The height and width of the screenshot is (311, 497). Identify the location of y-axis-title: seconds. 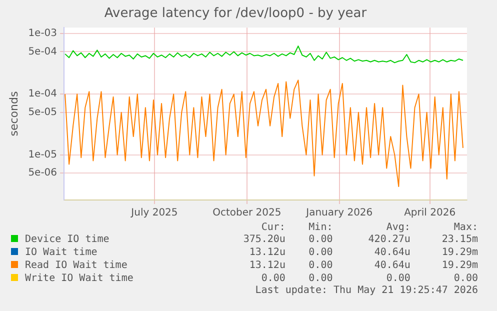
(13, 113).